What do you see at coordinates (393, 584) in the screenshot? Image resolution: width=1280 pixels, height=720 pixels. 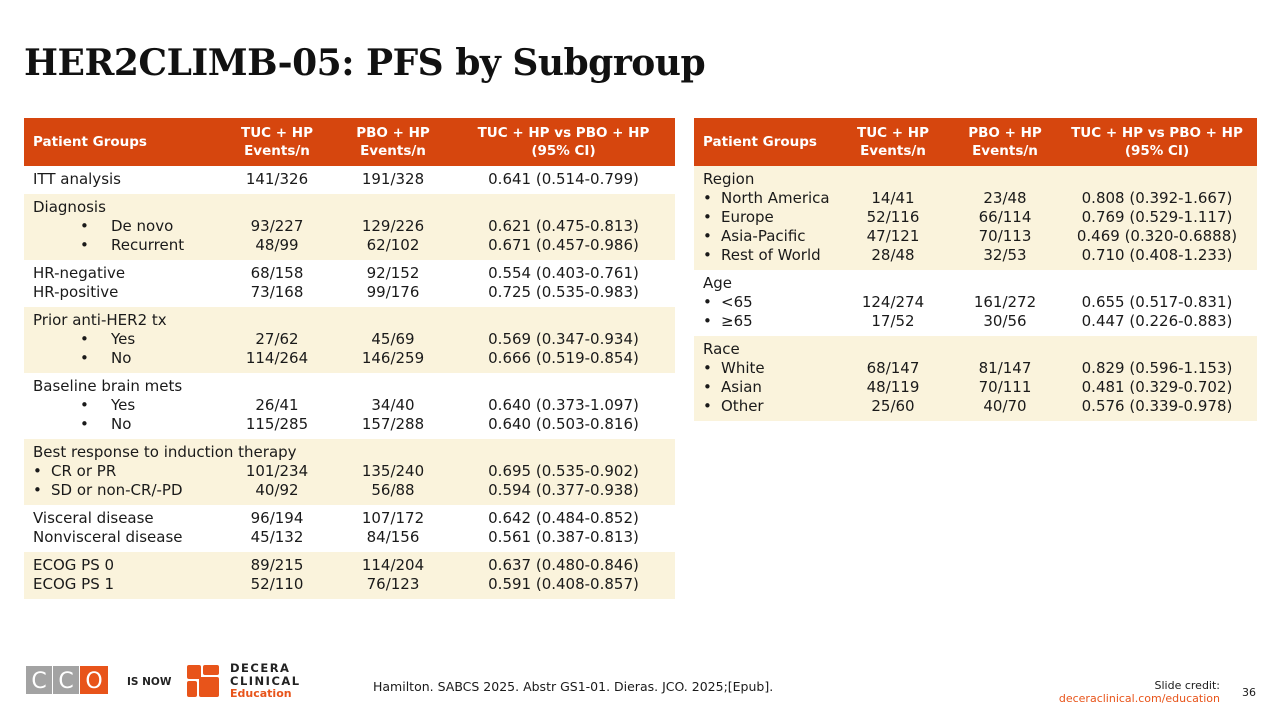 I see `pbo-events: 76/123` at bounding box center [393, 584].